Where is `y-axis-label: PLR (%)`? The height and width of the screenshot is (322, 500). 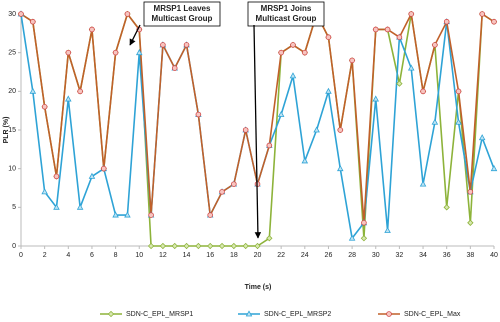 y-axis-label: PLR (%) is located at coordinates (6, 130).